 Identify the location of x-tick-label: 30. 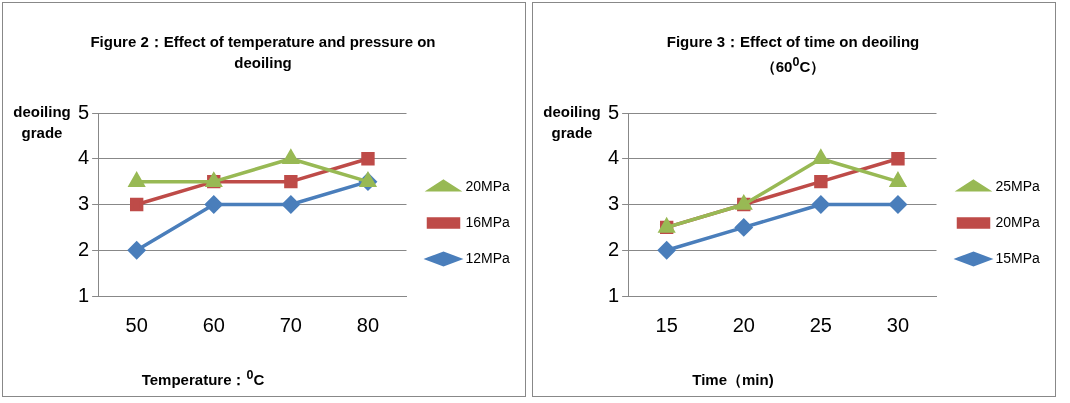
(898, 324).